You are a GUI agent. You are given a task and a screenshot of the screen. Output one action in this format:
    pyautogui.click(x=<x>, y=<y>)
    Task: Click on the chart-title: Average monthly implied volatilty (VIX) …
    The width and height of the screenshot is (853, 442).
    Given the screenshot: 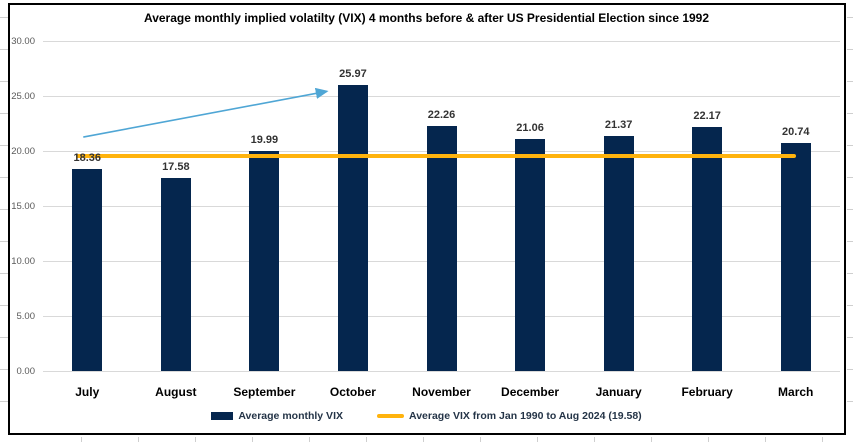 What is the action you would take?
    pyautogui.click(x=426, y=18)
    